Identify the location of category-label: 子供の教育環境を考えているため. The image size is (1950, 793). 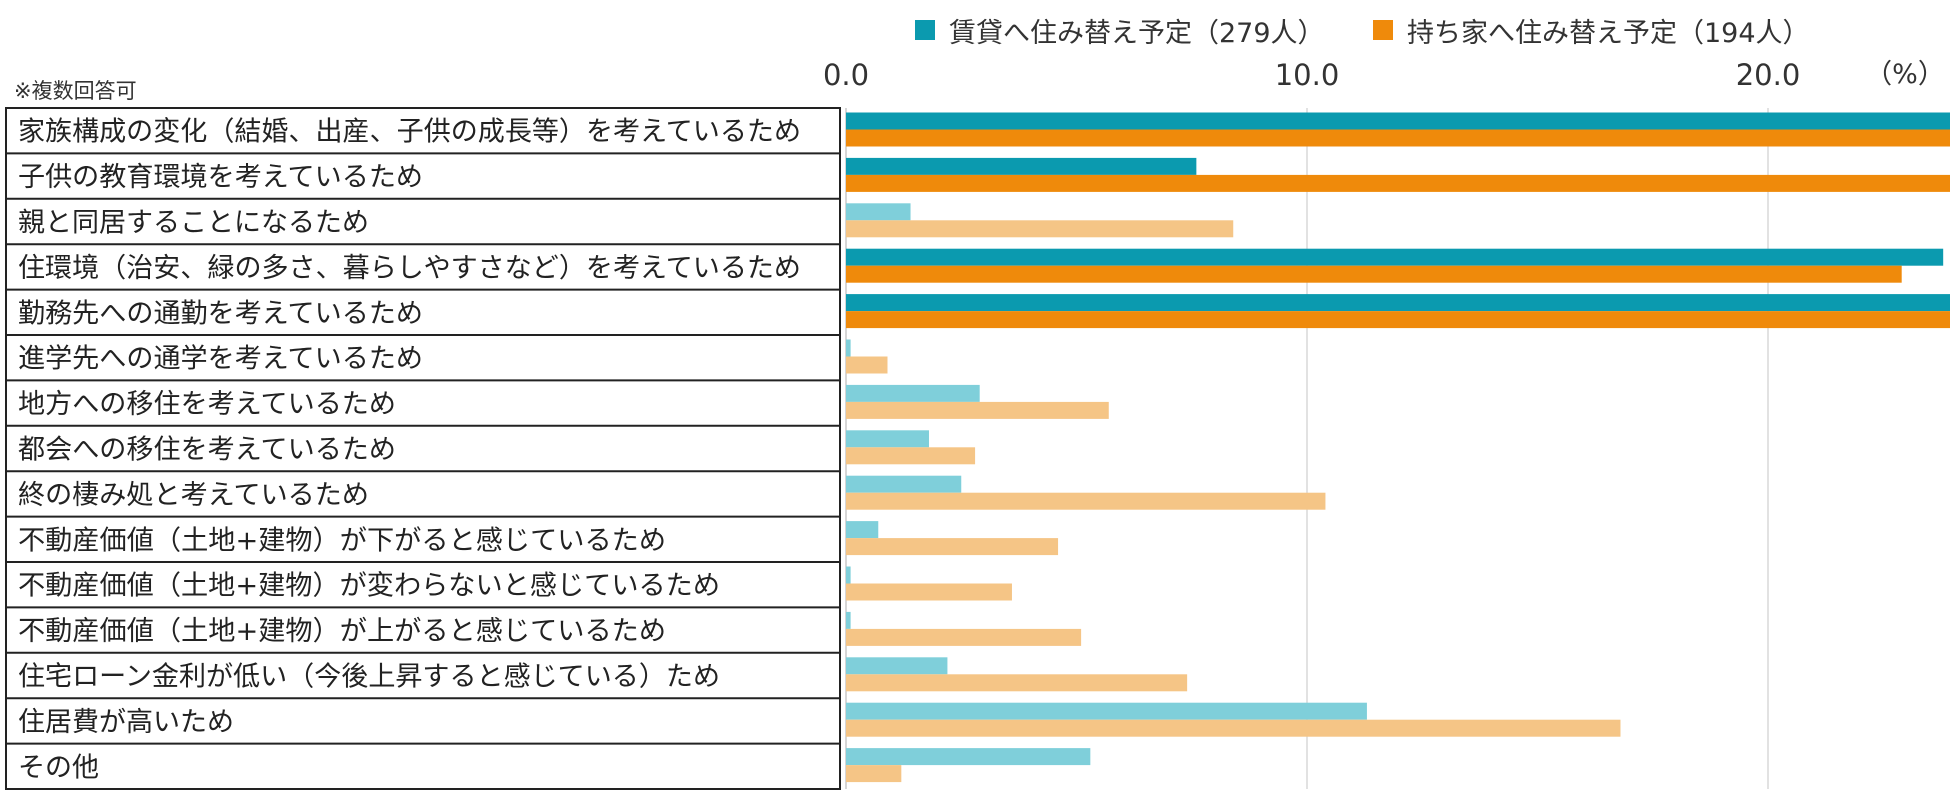
(220, 177).